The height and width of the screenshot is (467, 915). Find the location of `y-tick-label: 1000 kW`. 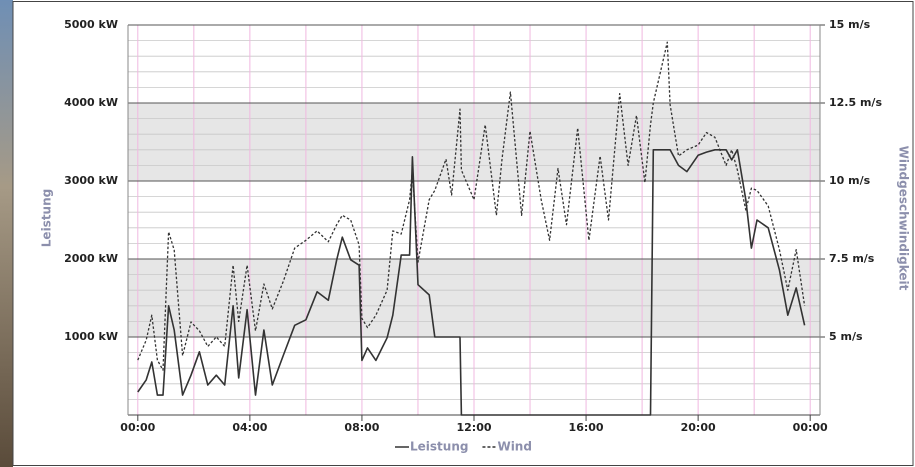

y-tick-label: 1000 kW is located at coordinates (91, 336).